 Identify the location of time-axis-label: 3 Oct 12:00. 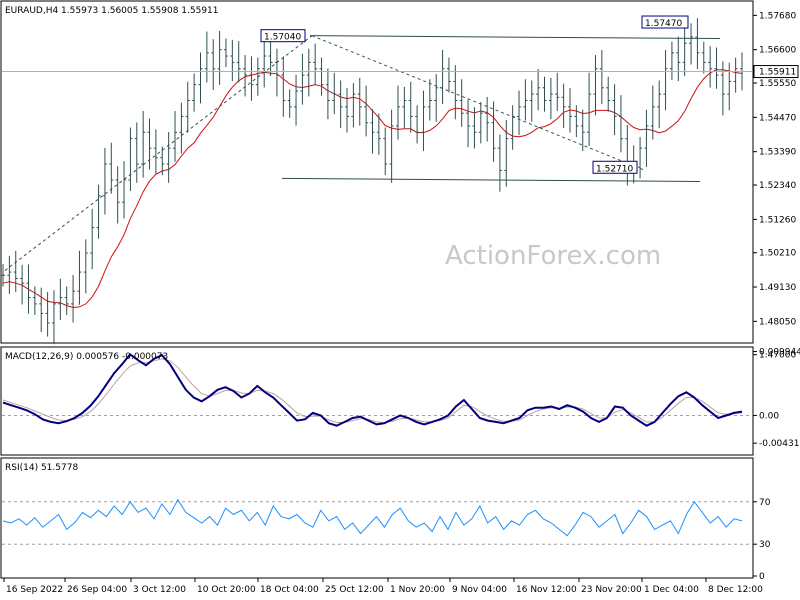
(159, 590).